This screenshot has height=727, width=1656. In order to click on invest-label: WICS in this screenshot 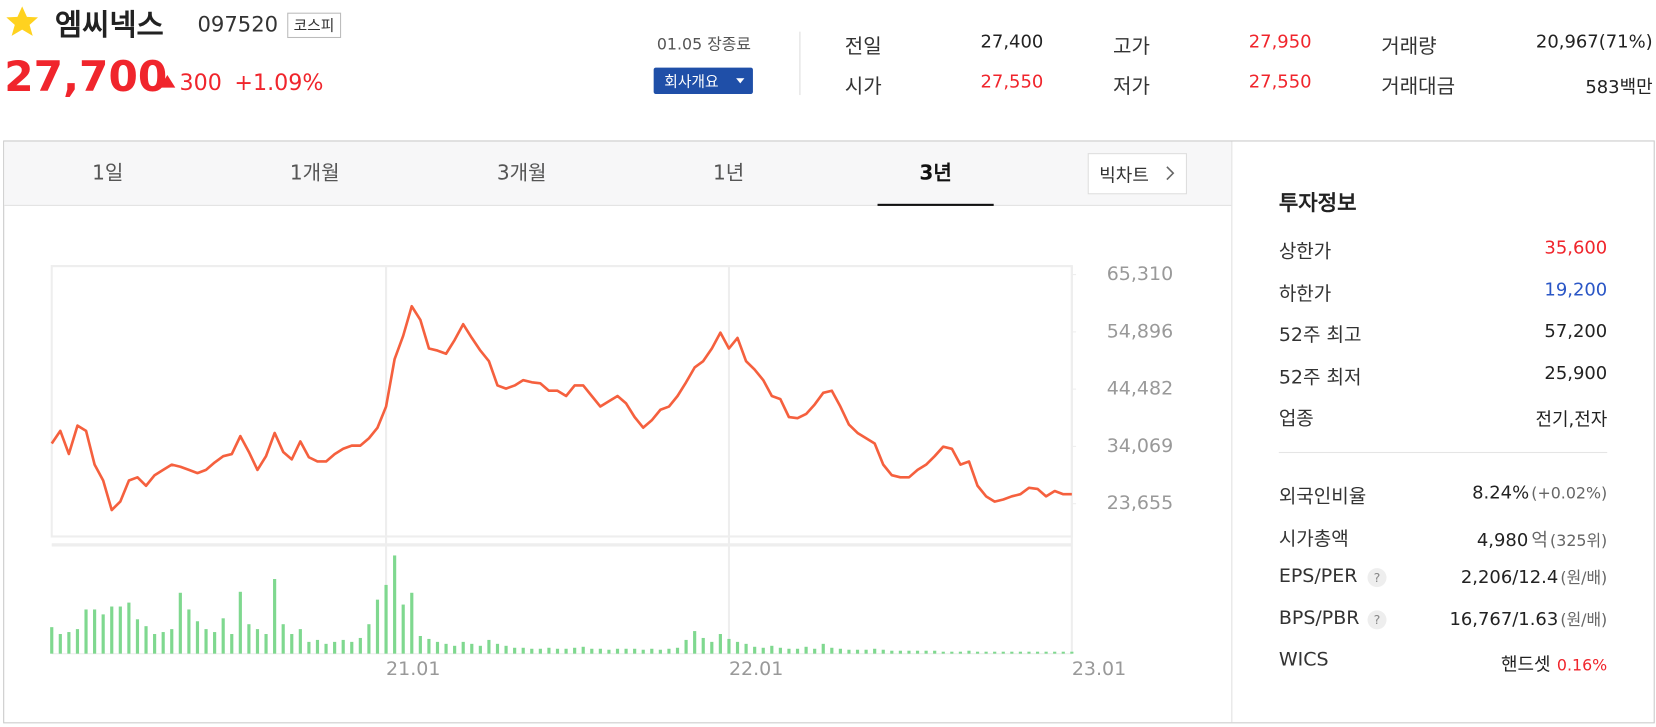, I will do `click(1303, 659)`.